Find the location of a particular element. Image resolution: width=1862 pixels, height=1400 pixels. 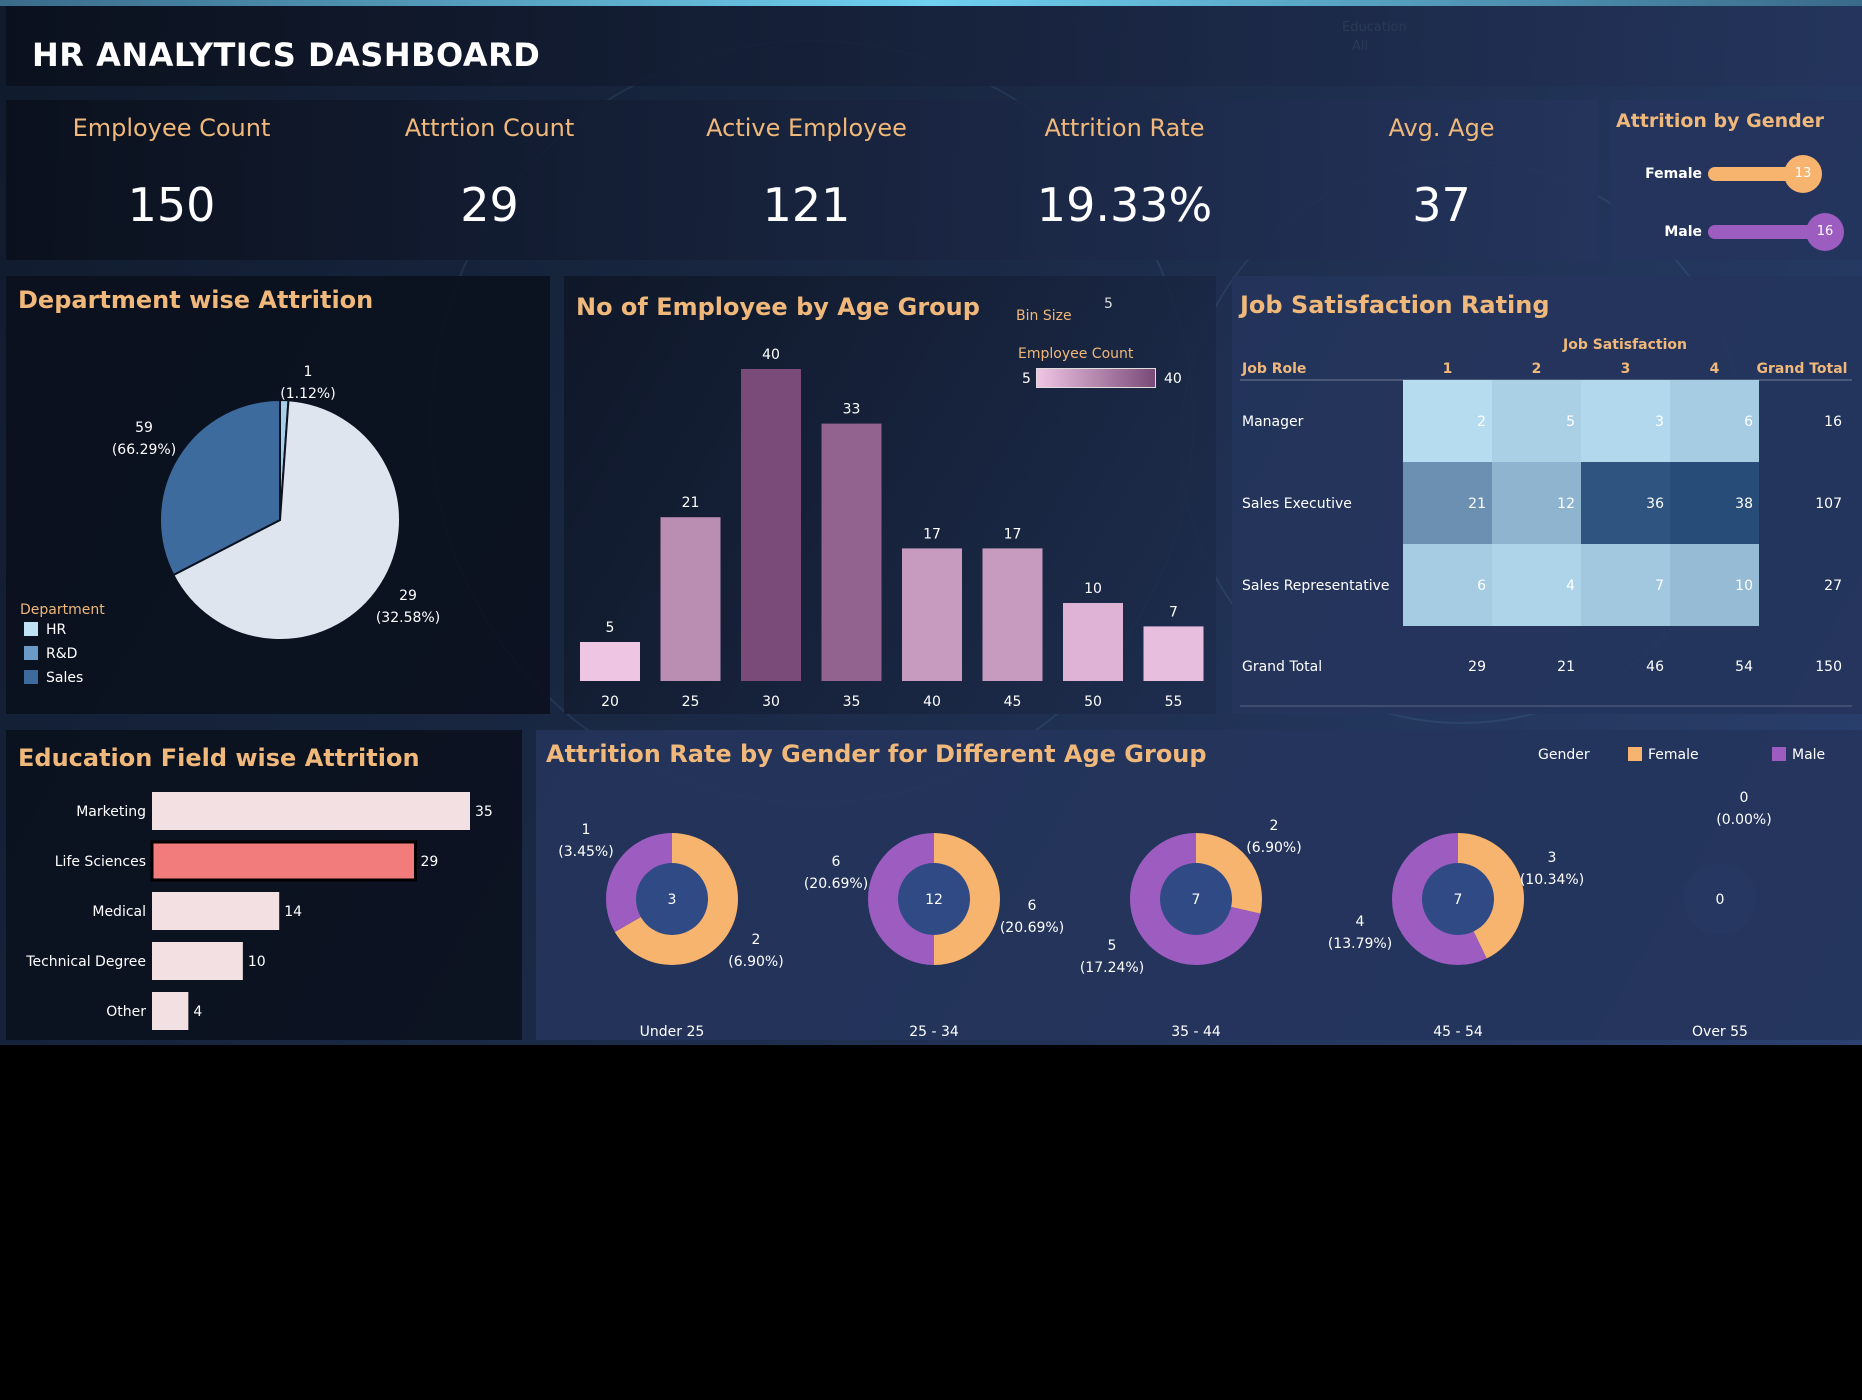

bar-value-label: 7 is located at coordinates (1173, 612).